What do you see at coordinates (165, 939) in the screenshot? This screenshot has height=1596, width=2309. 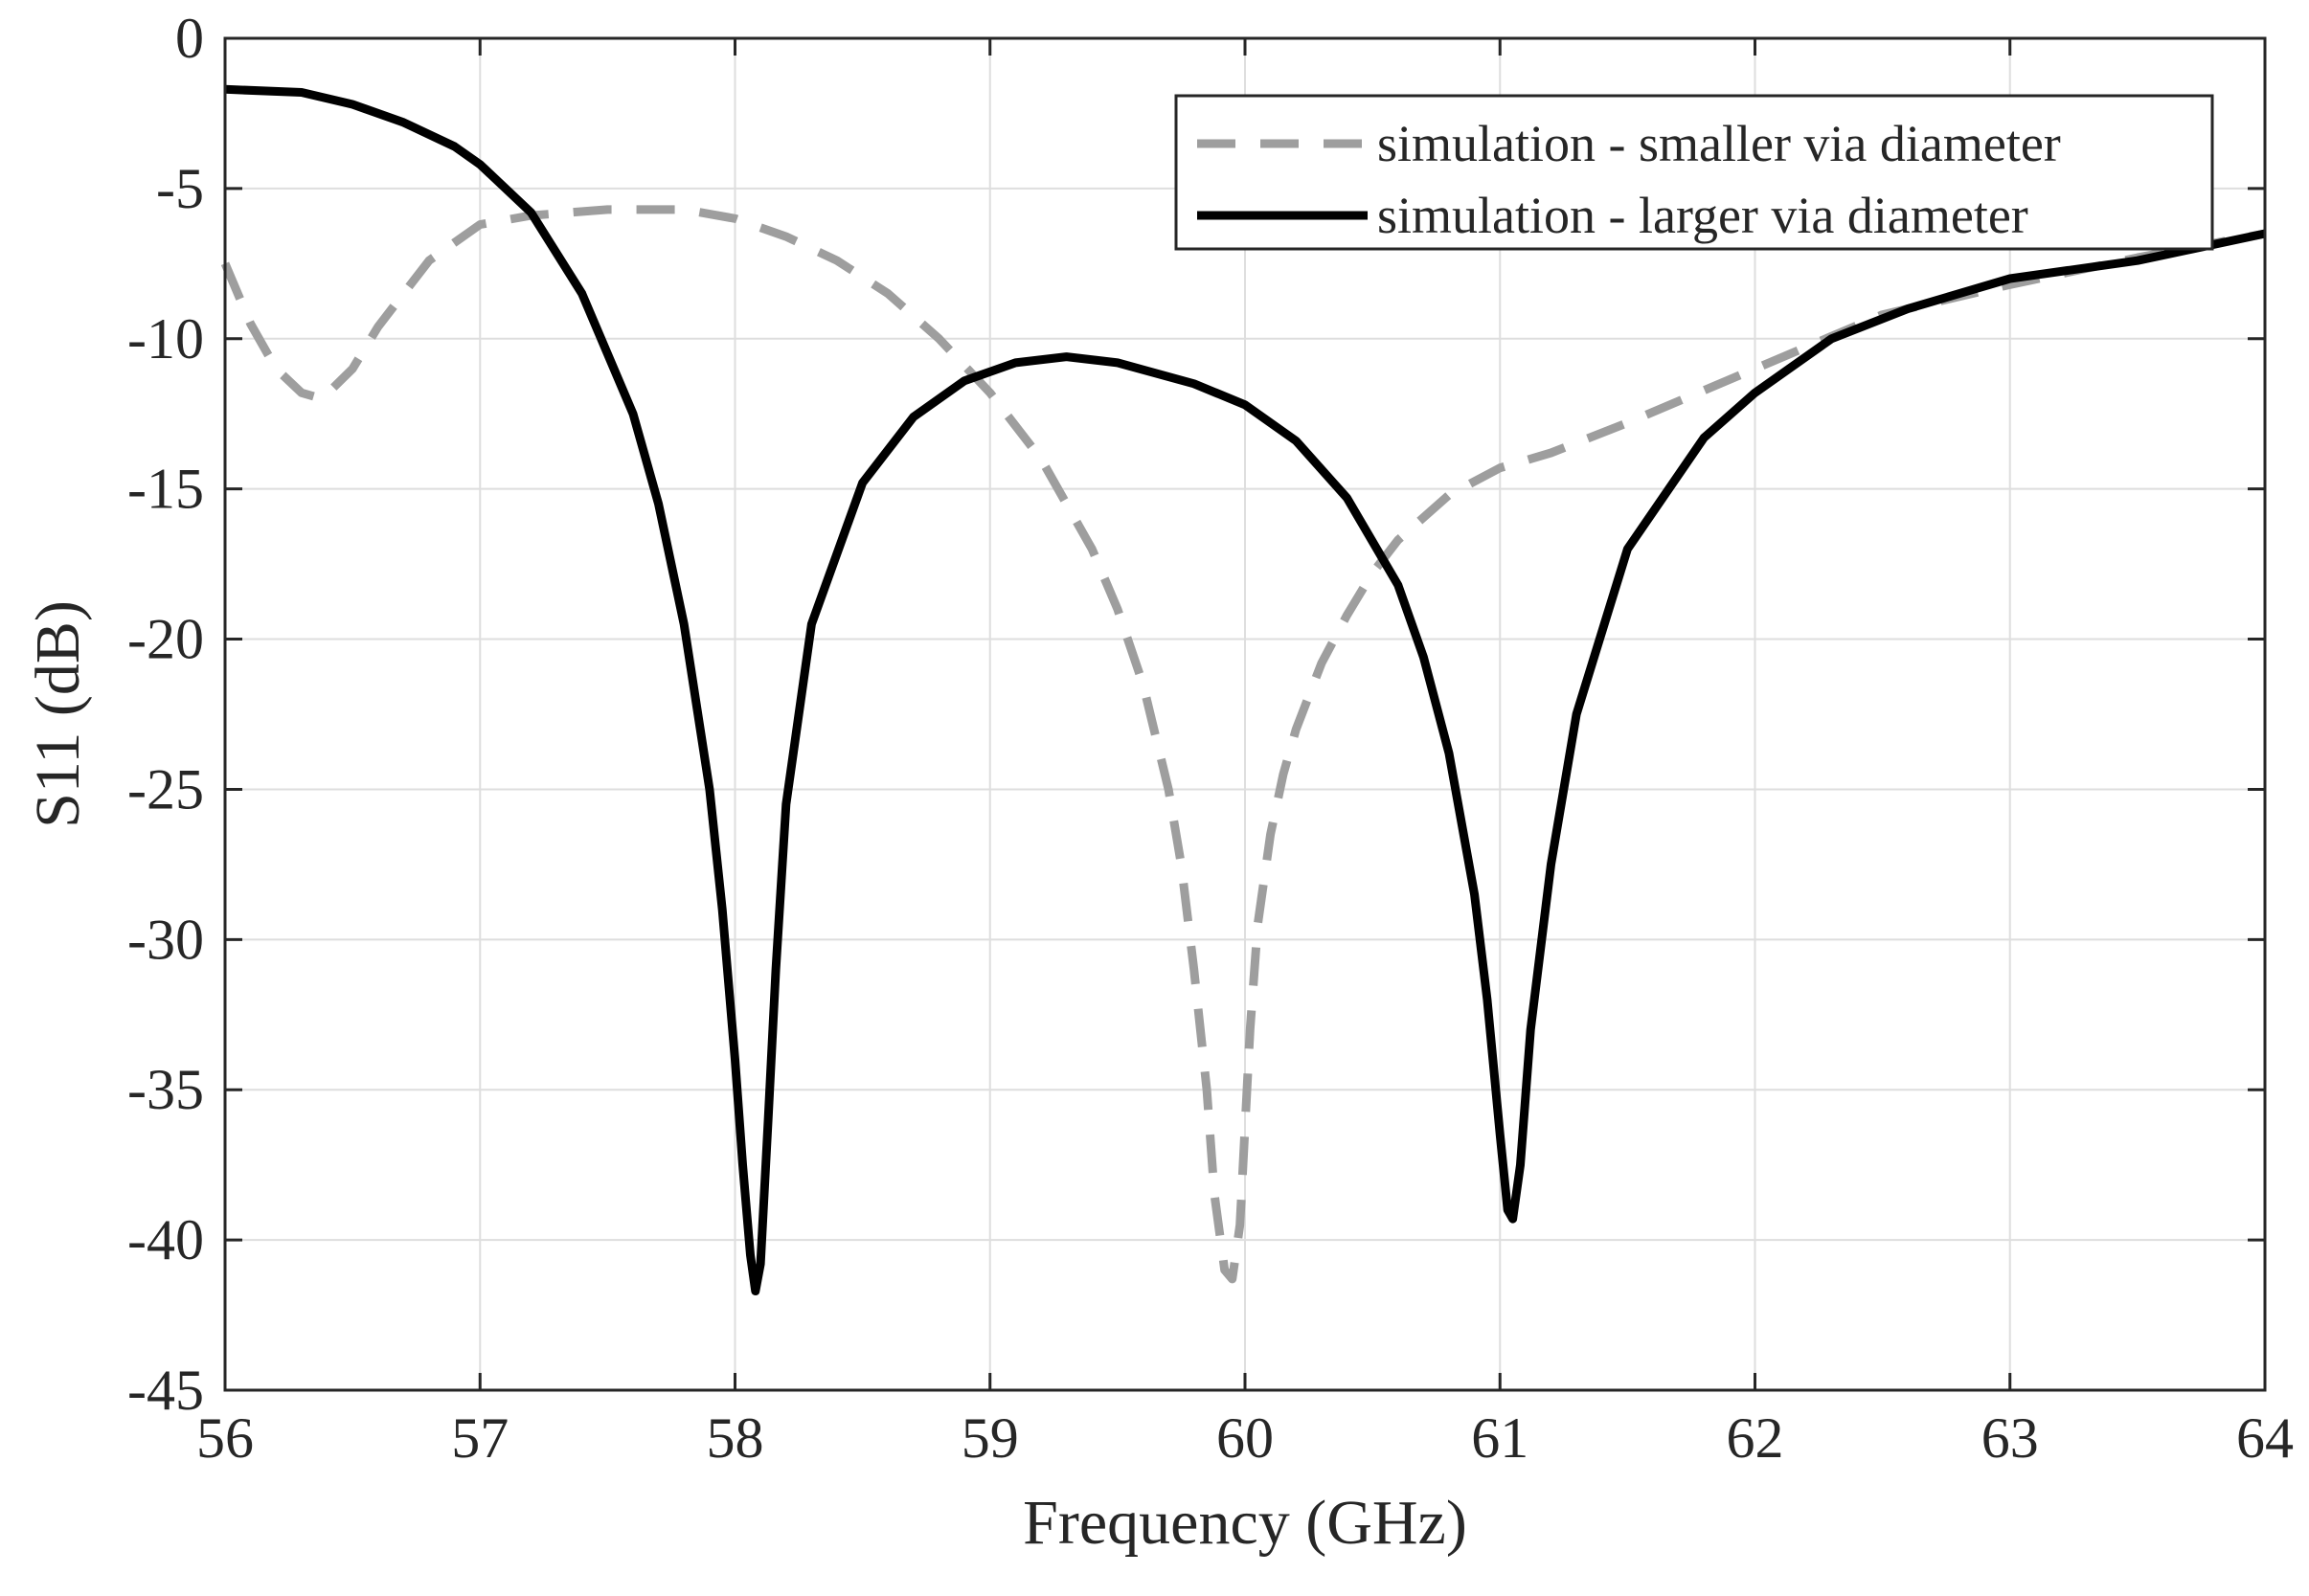 I see `y-tick-label: -30` at bounding box center [165, 939].